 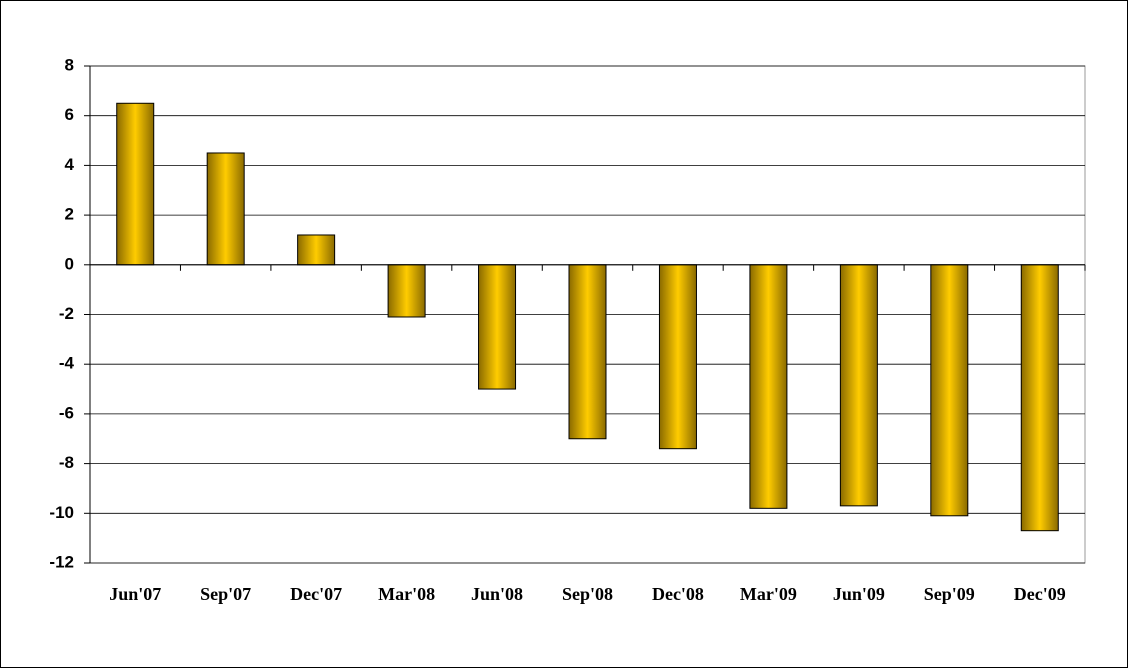 I want to click on x-tick-label: Dec'07, so click(x=316, y=594).